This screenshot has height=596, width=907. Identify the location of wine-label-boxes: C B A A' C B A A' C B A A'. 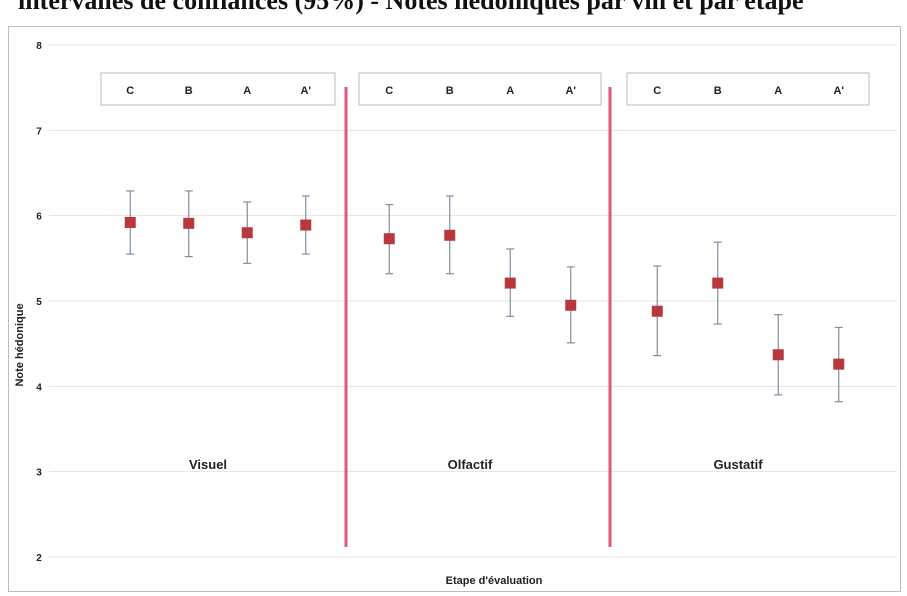
(485, 89).